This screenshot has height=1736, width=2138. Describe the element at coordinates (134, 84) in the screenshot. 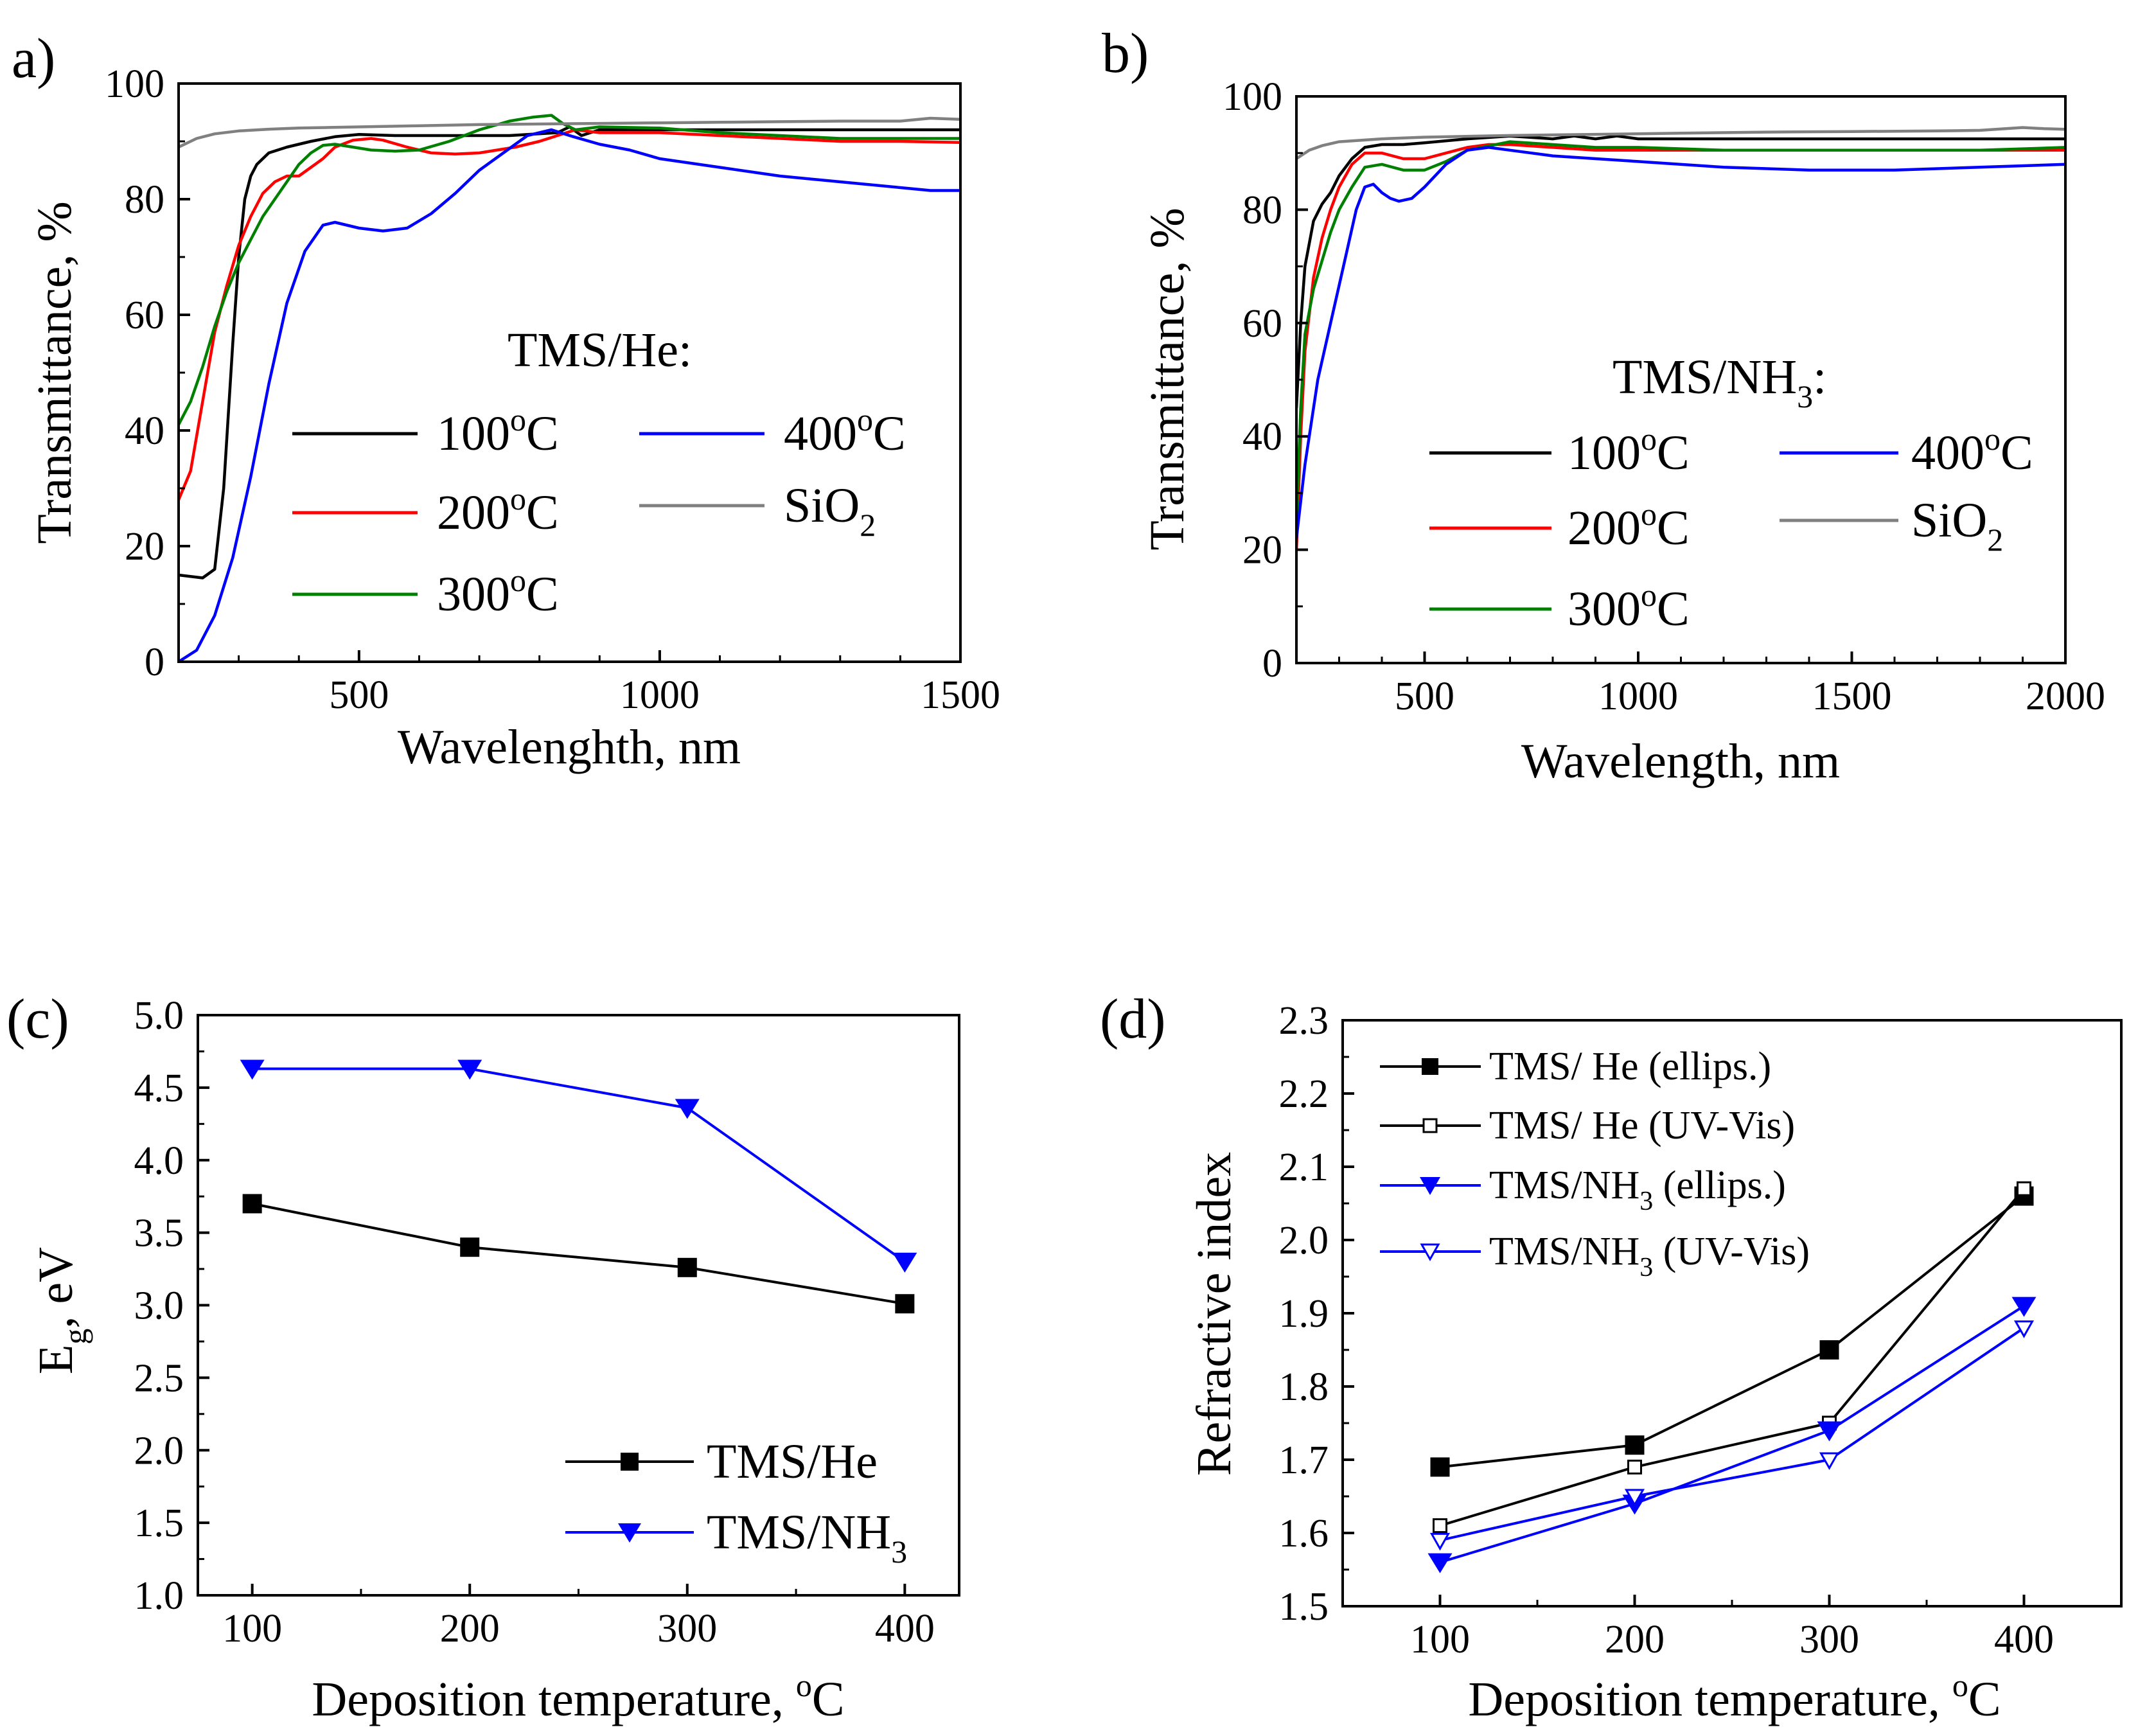

I see `y-tick-label-a-5: 100` at that location.